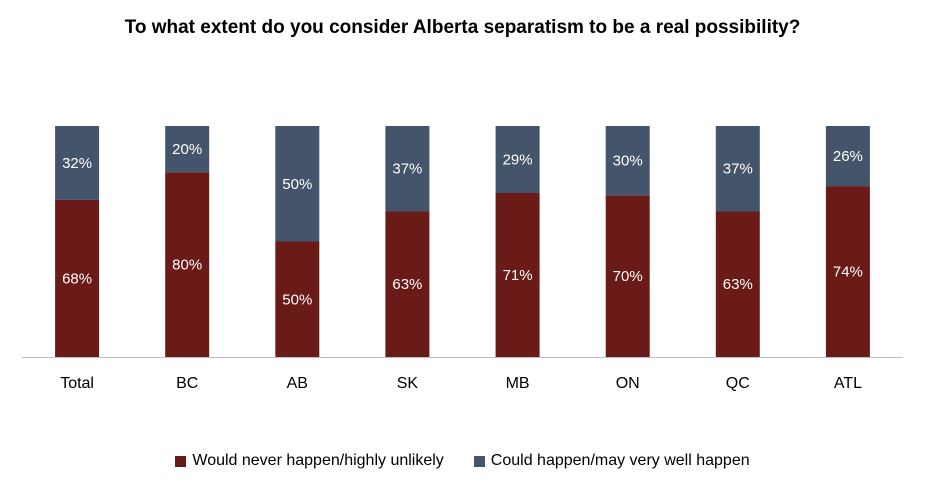 Image resolution: width=925 pixels, height=492 pixels. I want to click on data-label-atl-series-0: 74%, so click(848, 272).